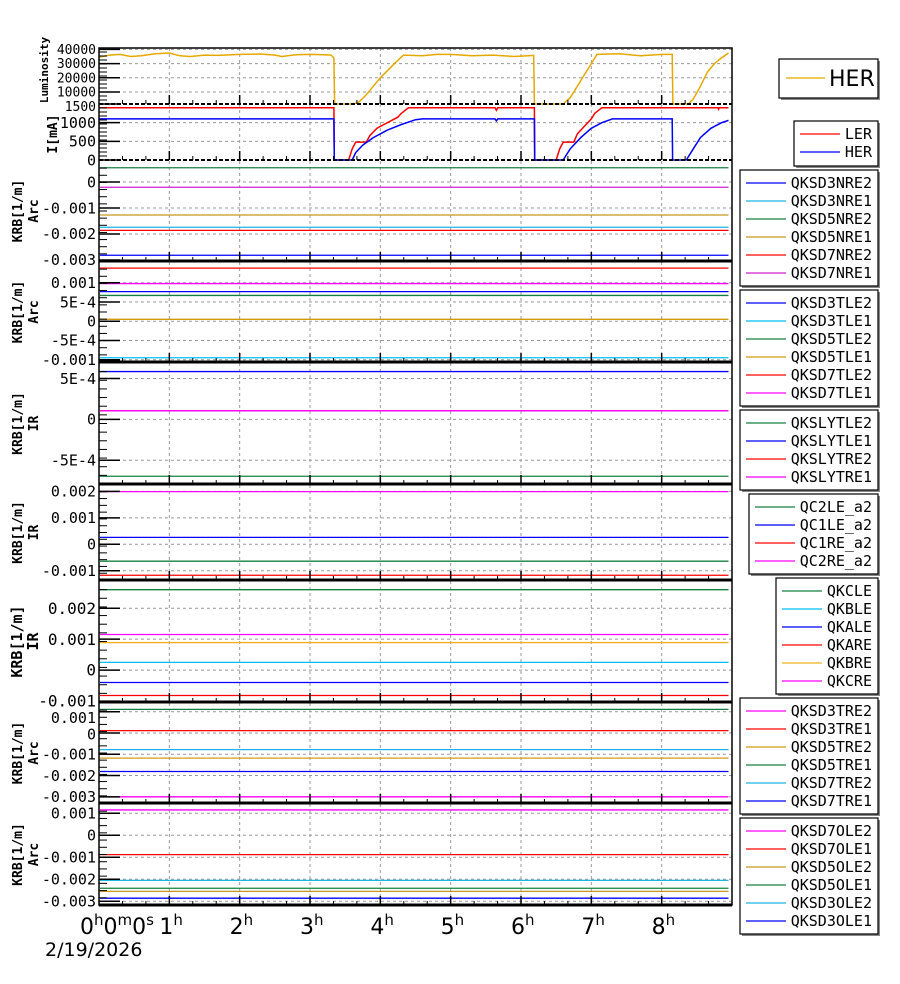 This screenshot has height=984, width=900. I want to click on time-value: 2, so click(237, 927).